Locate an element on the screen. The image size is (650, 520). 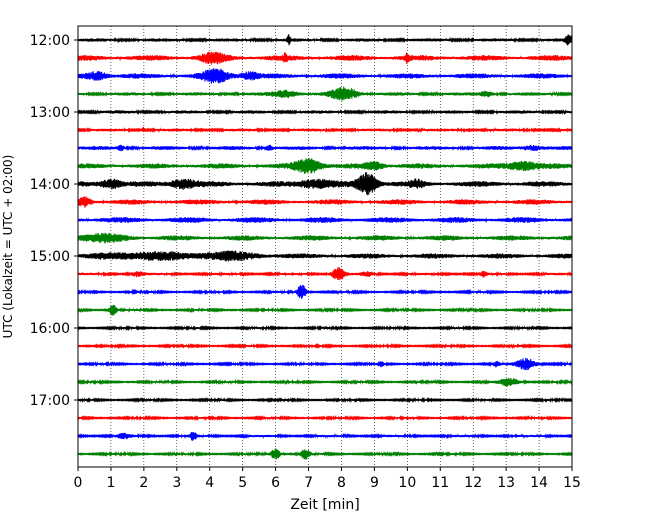
x-tick-label: 0 is located at coordinates (78, 483).